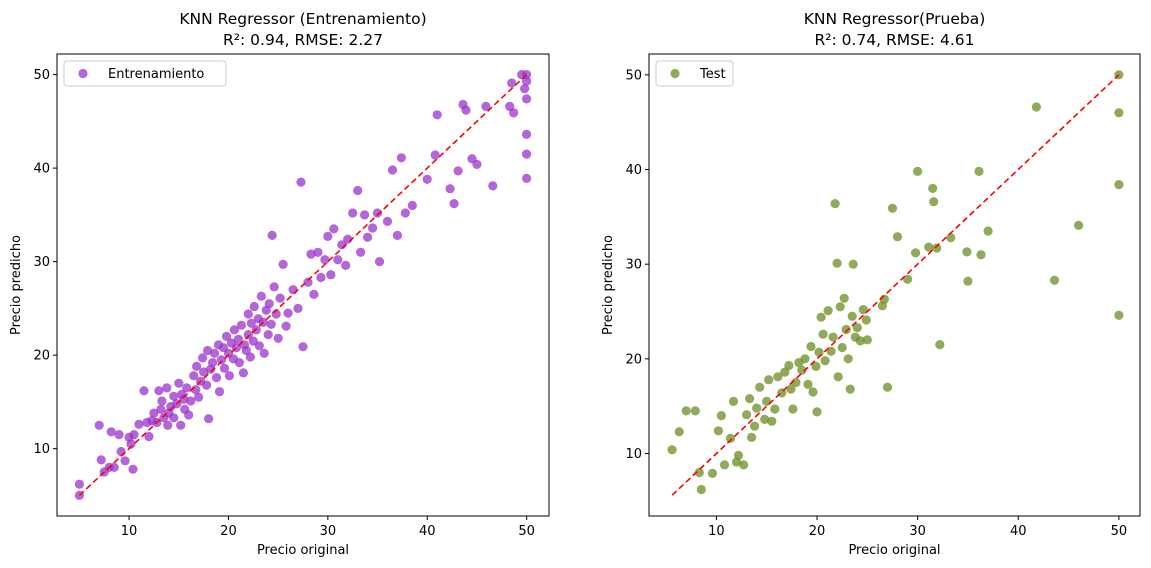  I want to click on x-tick-label: 40, so click(1018, 531).